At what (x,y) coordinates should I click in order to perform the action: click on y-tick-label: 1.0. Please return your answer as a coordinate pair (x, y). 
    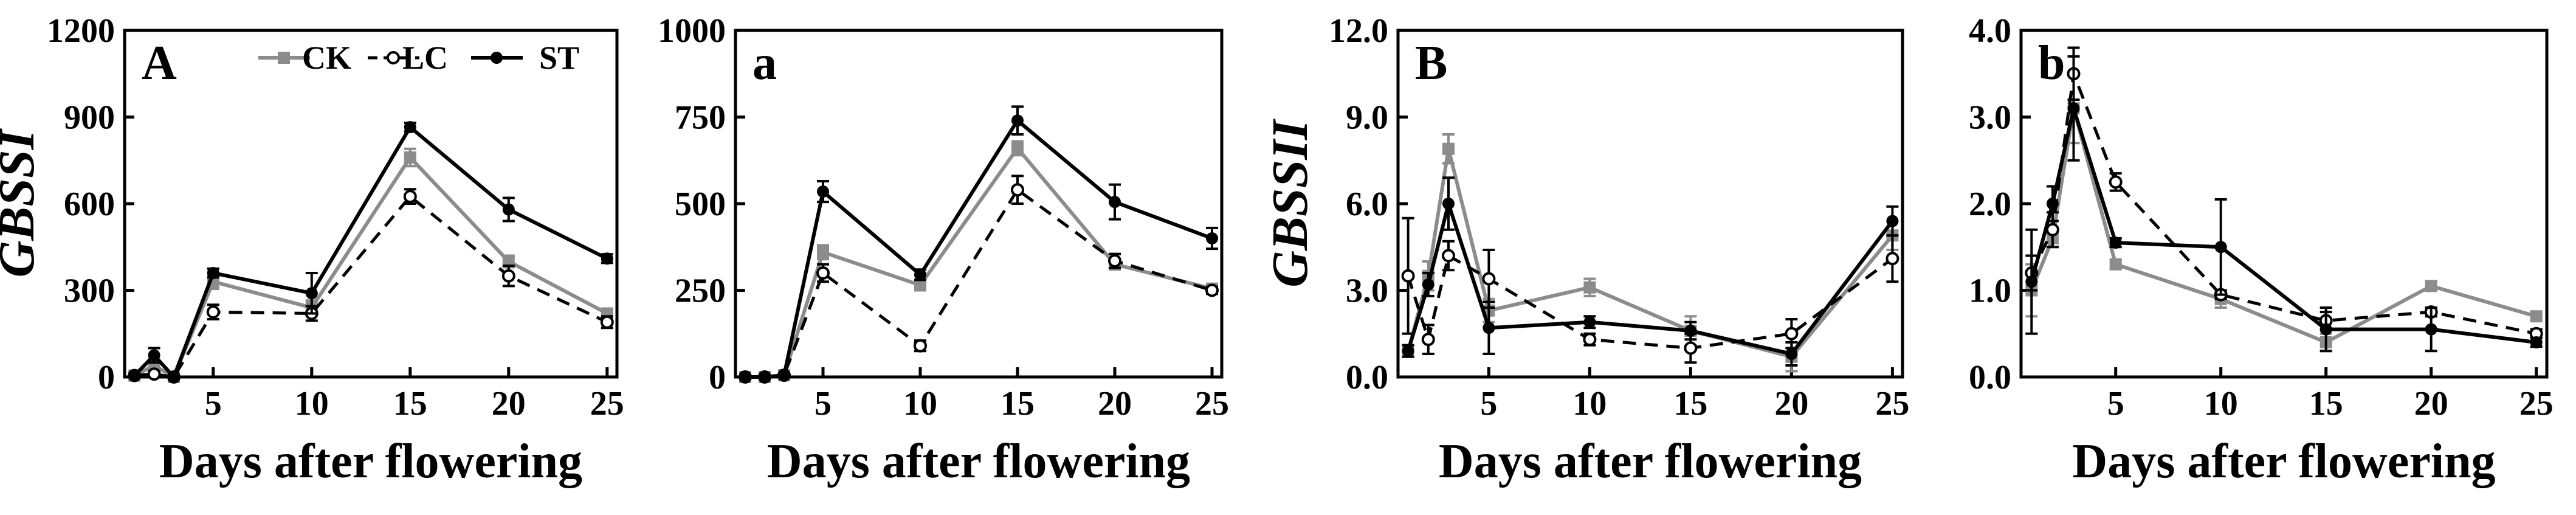
    Looking at the image, I should click on (1990, 291).